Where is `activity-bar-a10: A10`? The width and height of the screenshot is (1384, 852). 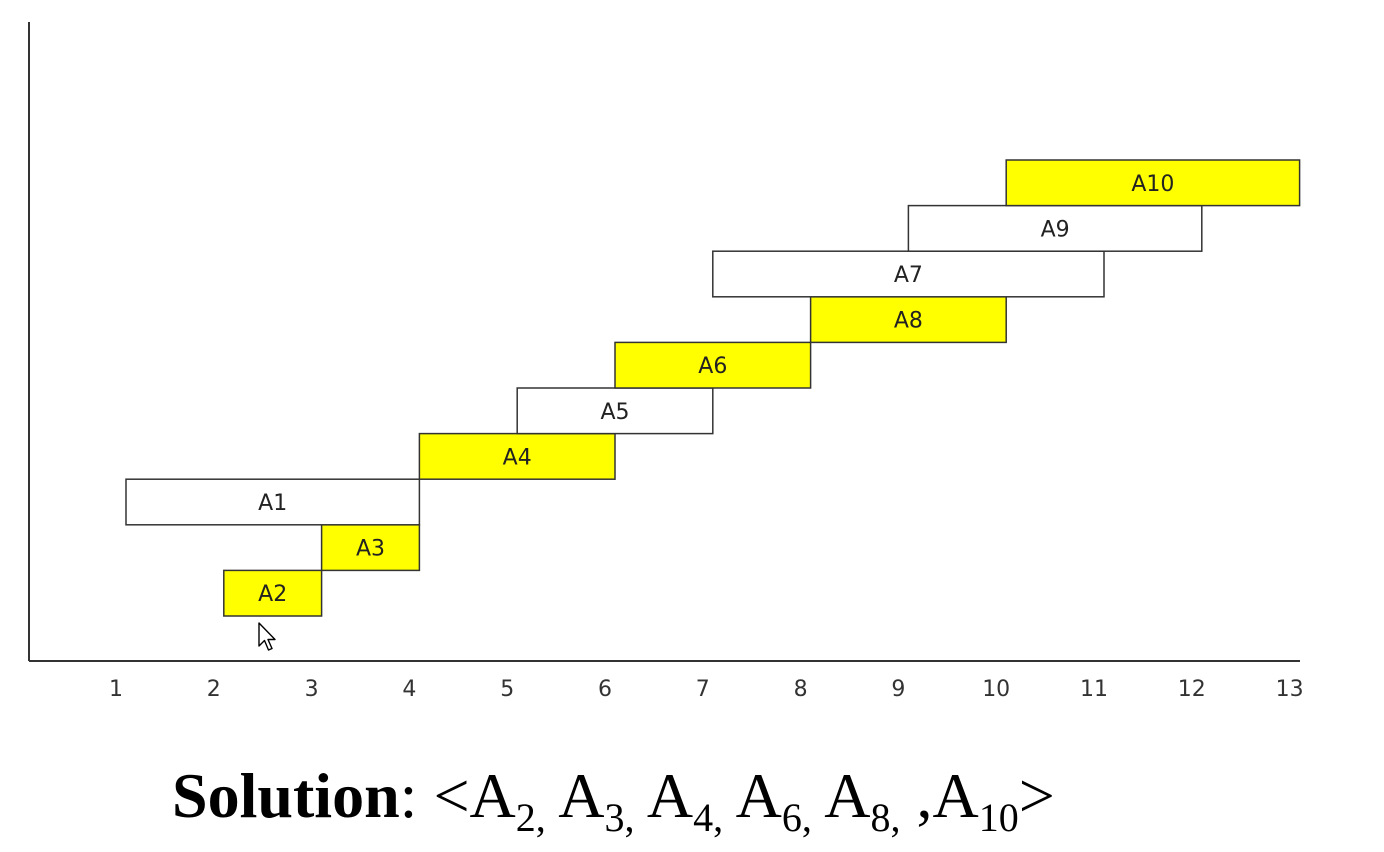
activity-bar-a10: A10 is located at coordinates (1153, 183).